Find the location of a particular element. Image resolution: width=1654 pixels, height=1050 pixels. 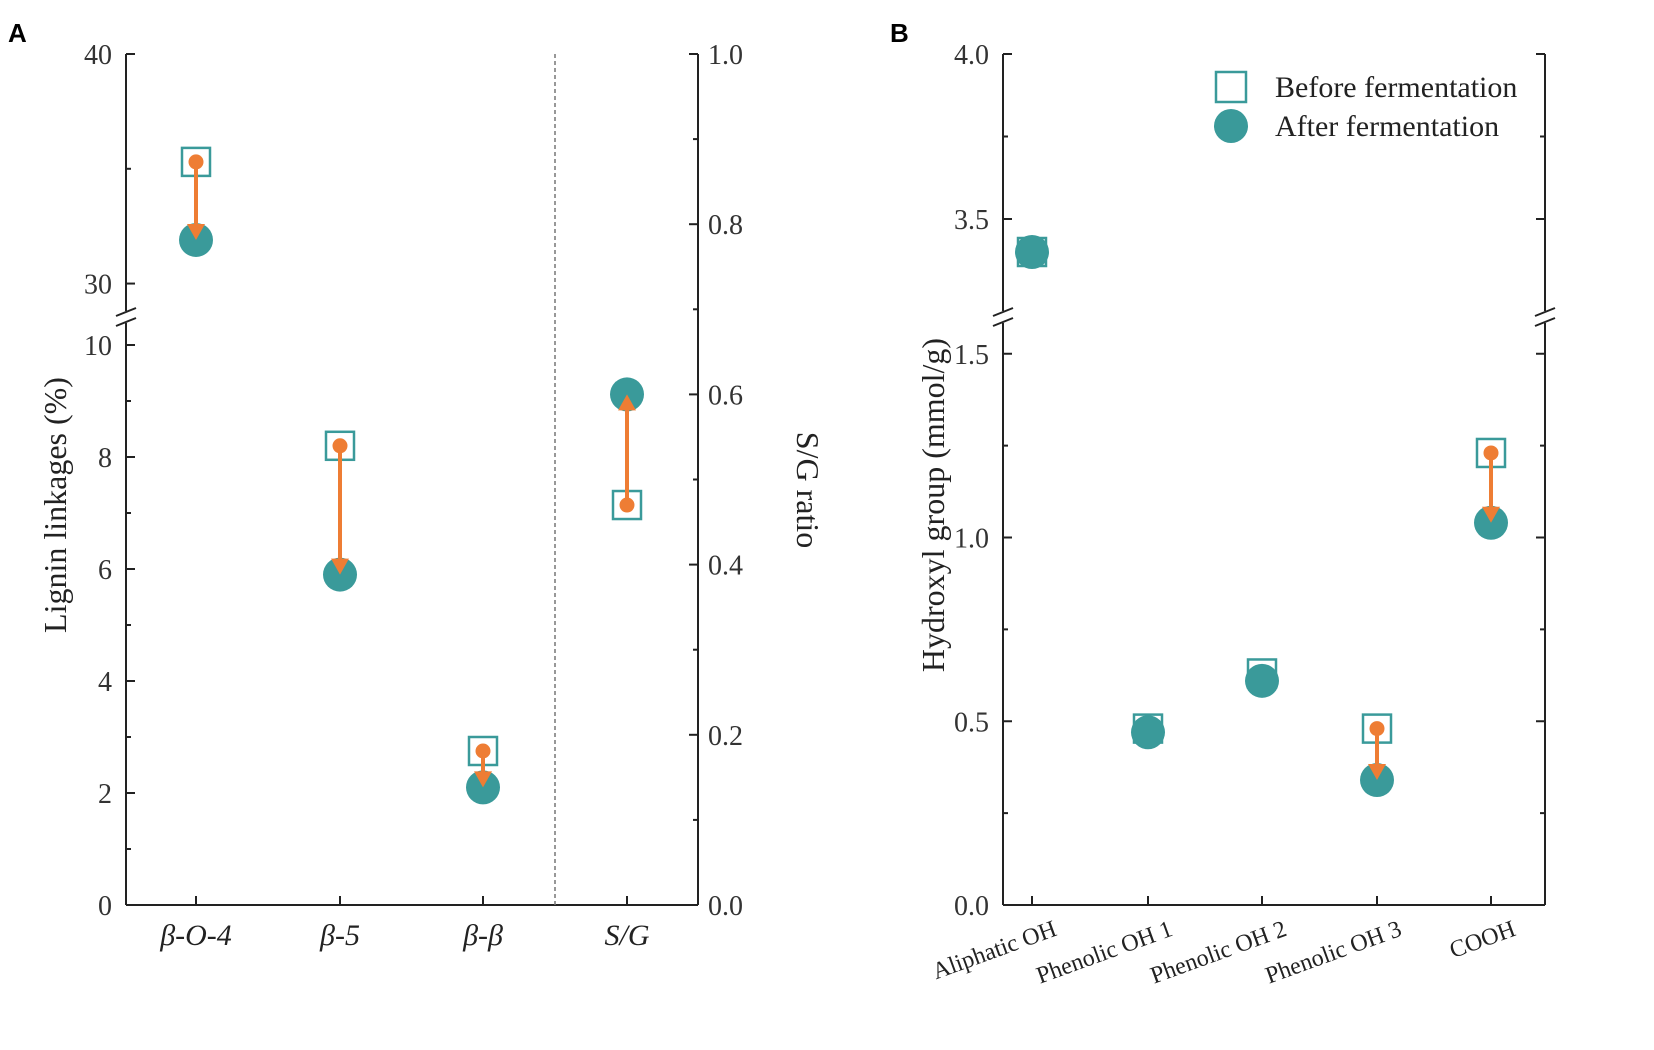

panel-b-ytick-label: 3.5 is located at coordinates (971, 220).